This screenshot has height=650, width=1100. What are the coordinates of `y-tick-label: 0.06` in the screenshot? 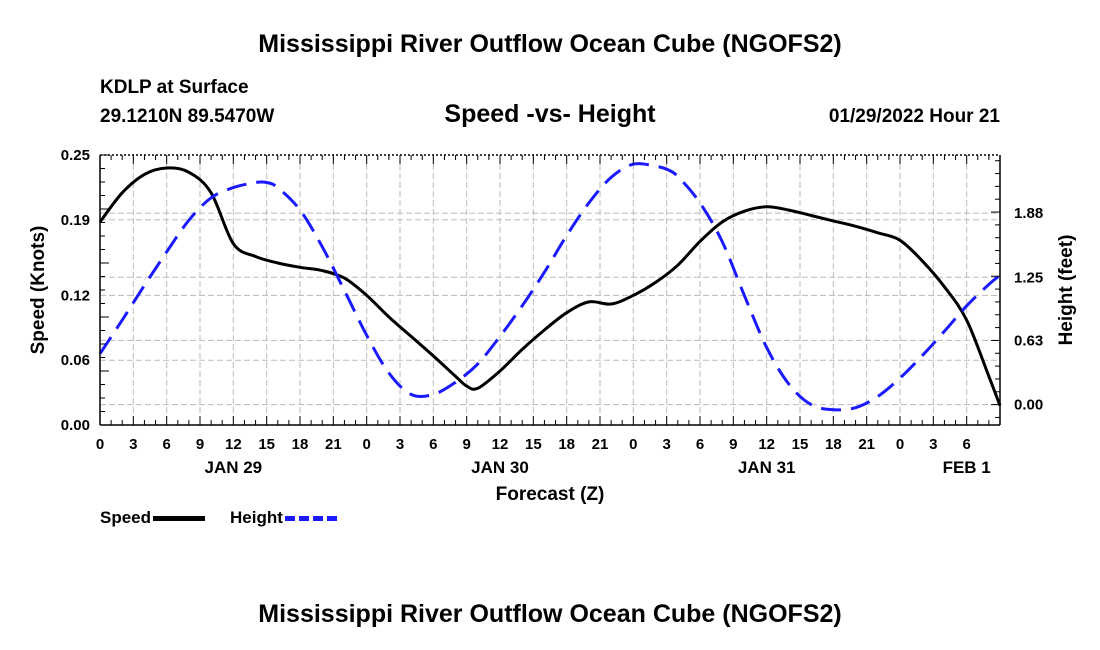 It's located at (75, 360).